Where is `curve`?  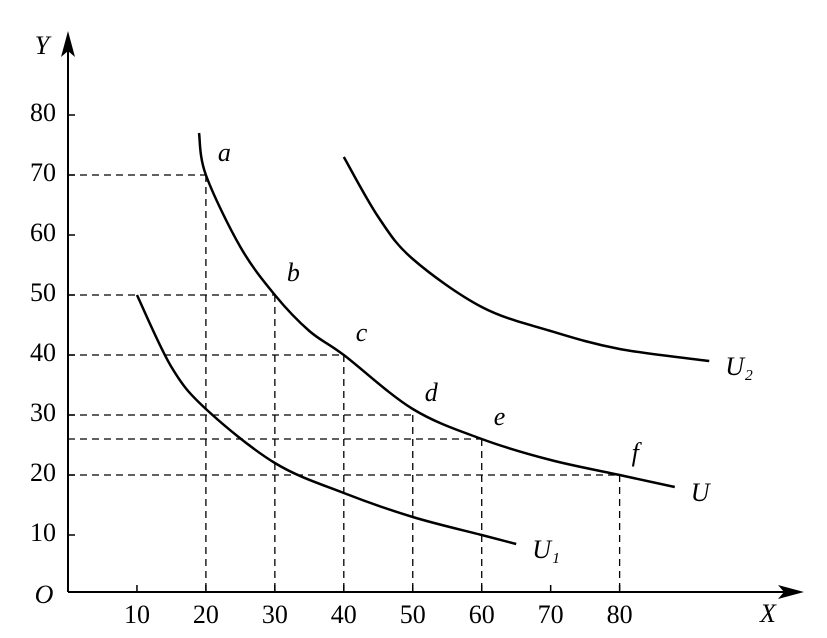 curve is located at coordinates (526, 259).